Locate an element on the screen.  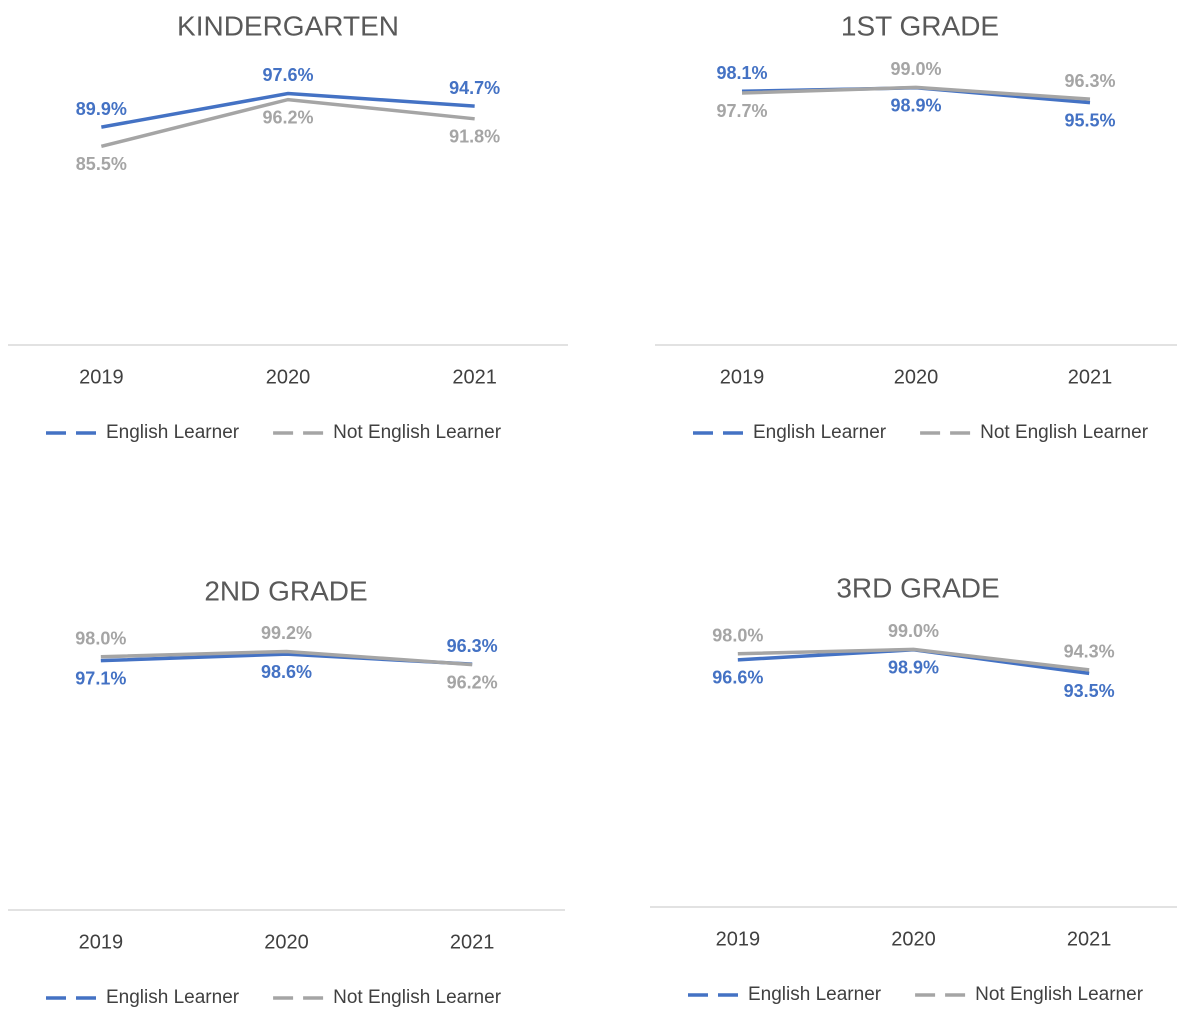
data-label: 94.3% is located at coordinates (1089, 652).